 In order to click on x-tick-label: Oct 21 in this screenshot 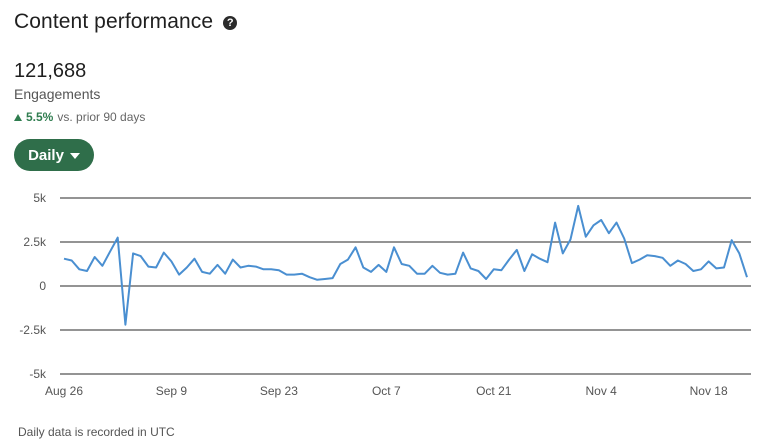, I will do `click(494, 391)`.